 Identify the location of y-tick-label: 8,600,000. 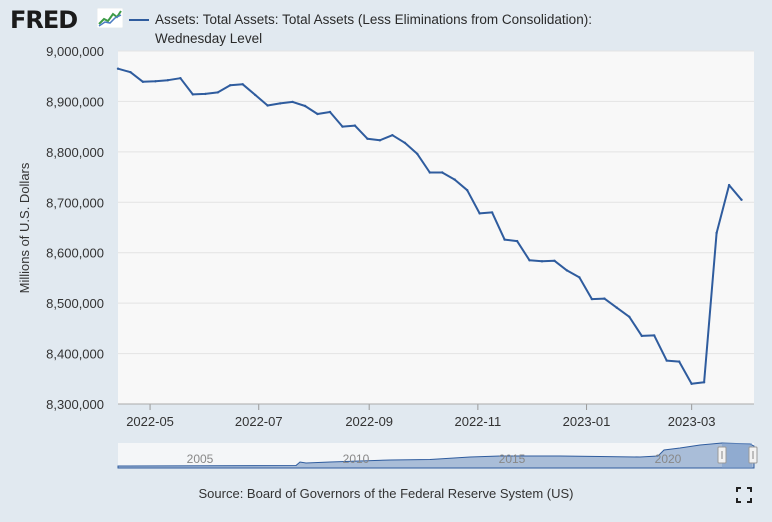
(75, 253).